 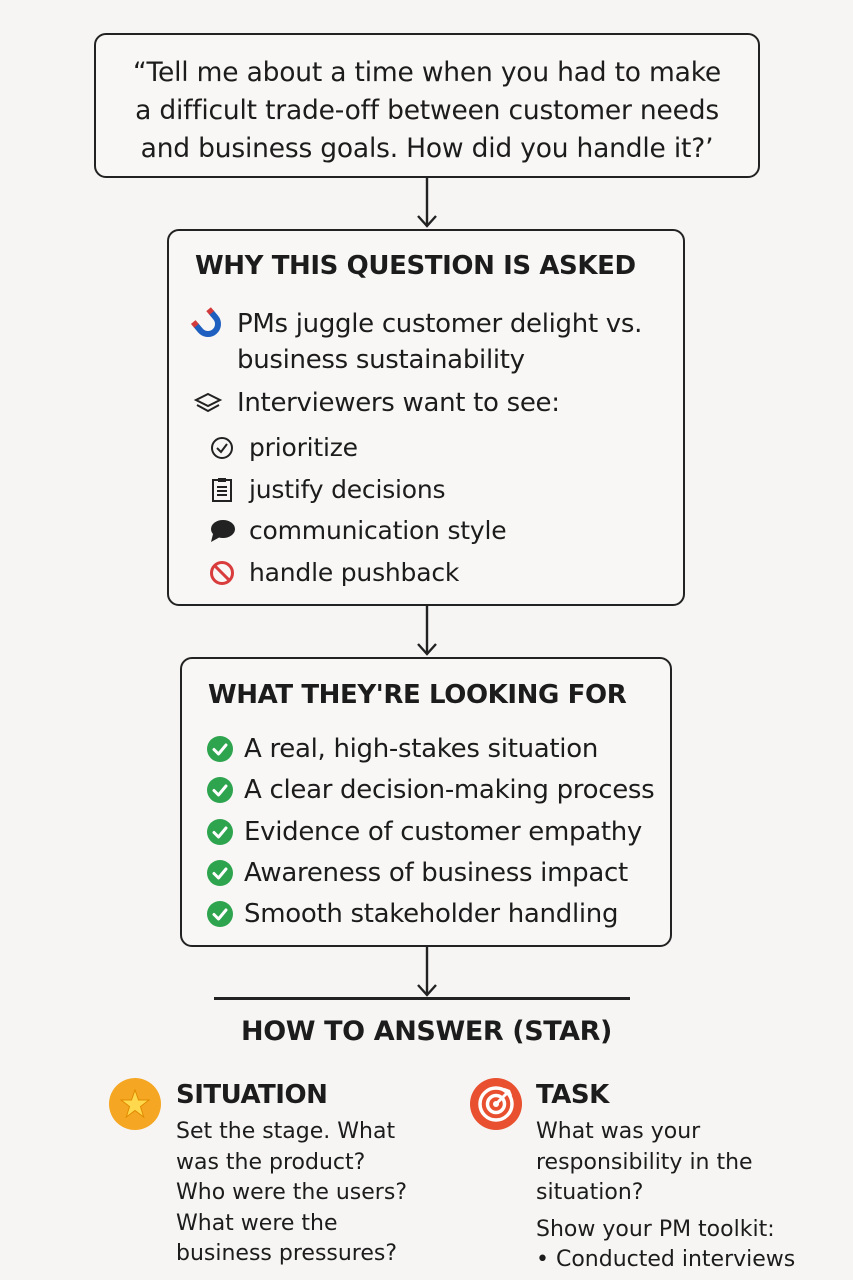 I want to click on target-icon, so click(x=496, y=1104).